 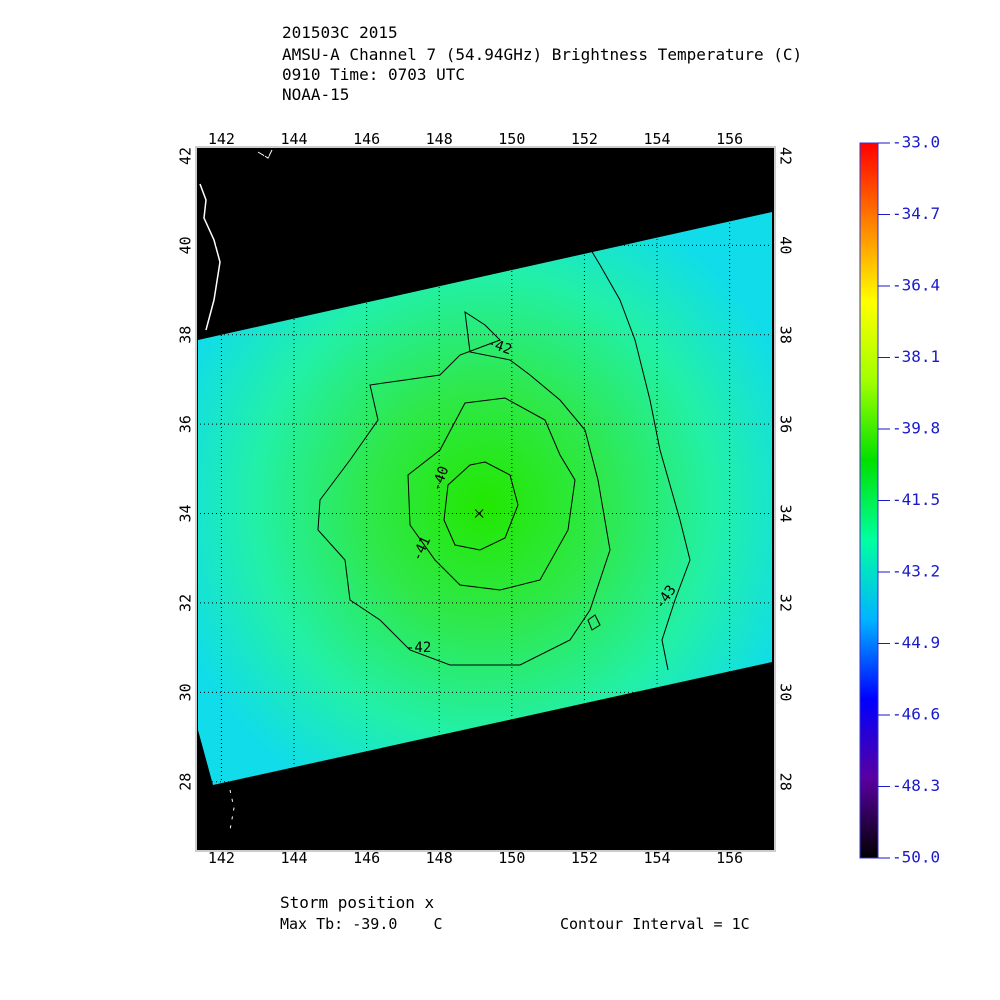 I want to click on contour-interval: Contour Interval = 1C, so click(x=655, y=924).